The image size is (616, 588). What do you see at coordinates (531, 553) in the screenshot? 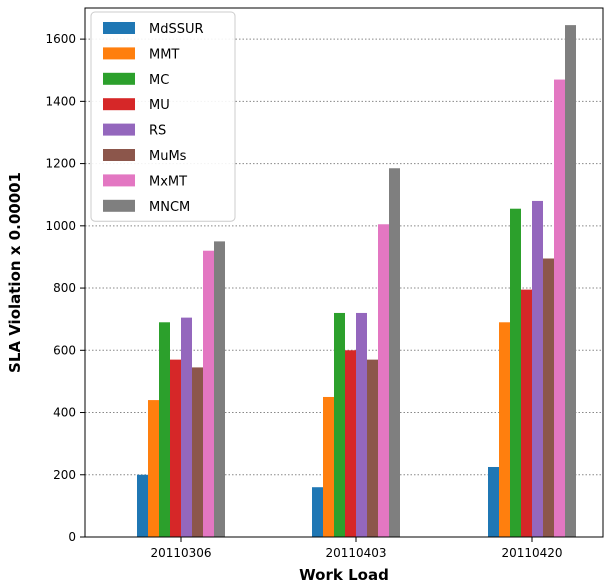
I see `x-tick-label: 20110420` at bounding box center [531, 553].